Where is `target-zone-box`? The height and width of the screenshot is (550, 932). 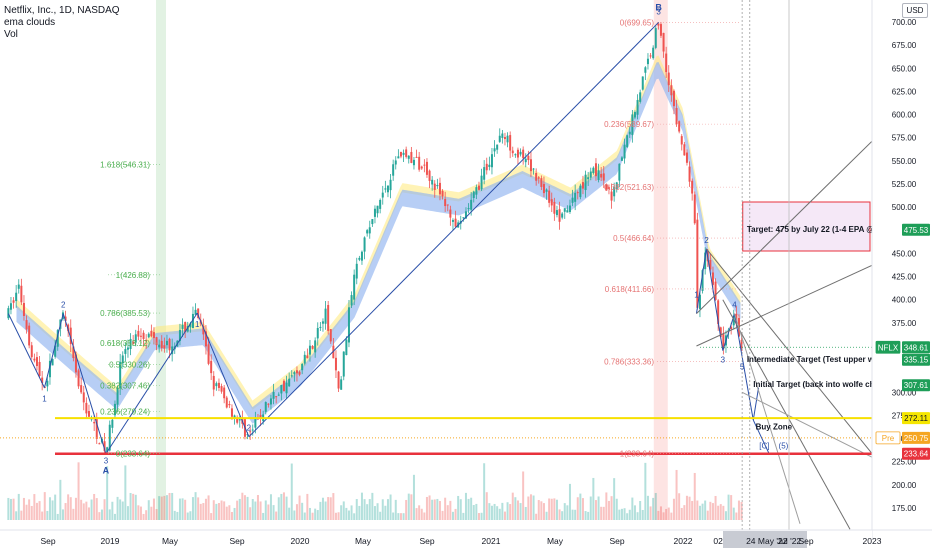 target-zone-box is located at coordinates (806, 226).